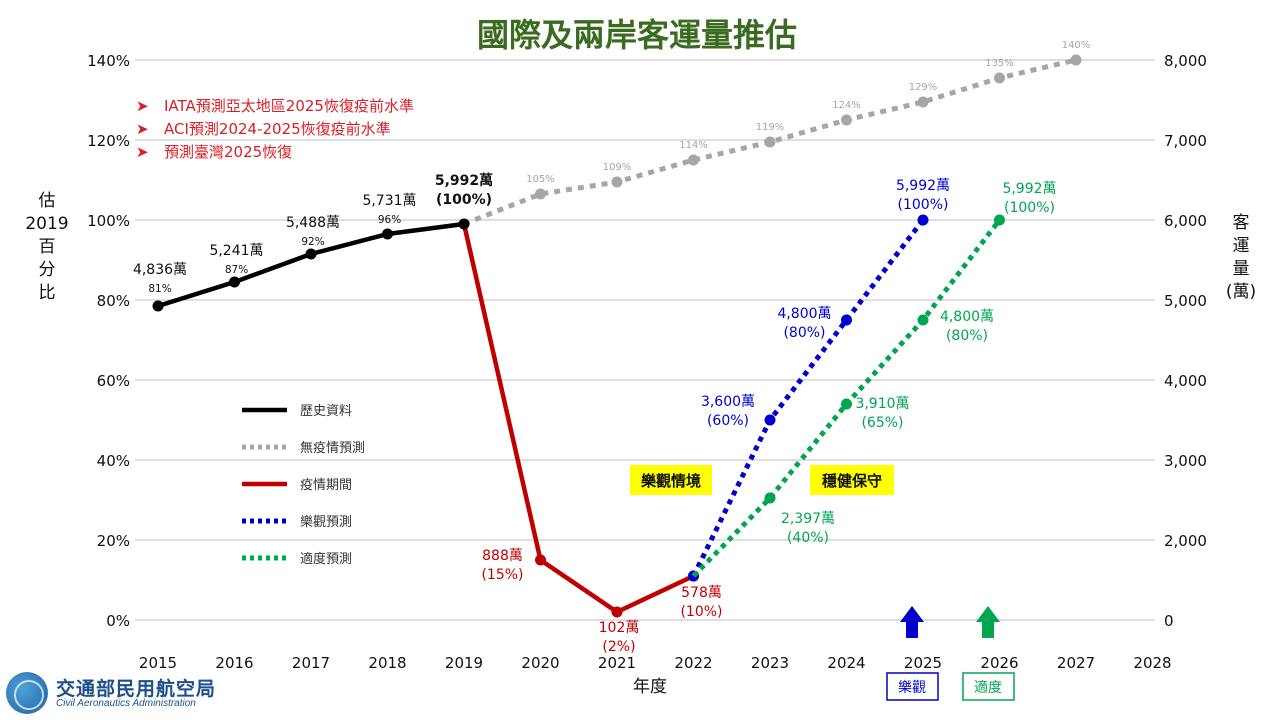 The width and height of the screenshot is (1280, 720). Describe the element at coordinates (578, 419) in the screenshot. I see `series-line-pandemic` at that location.